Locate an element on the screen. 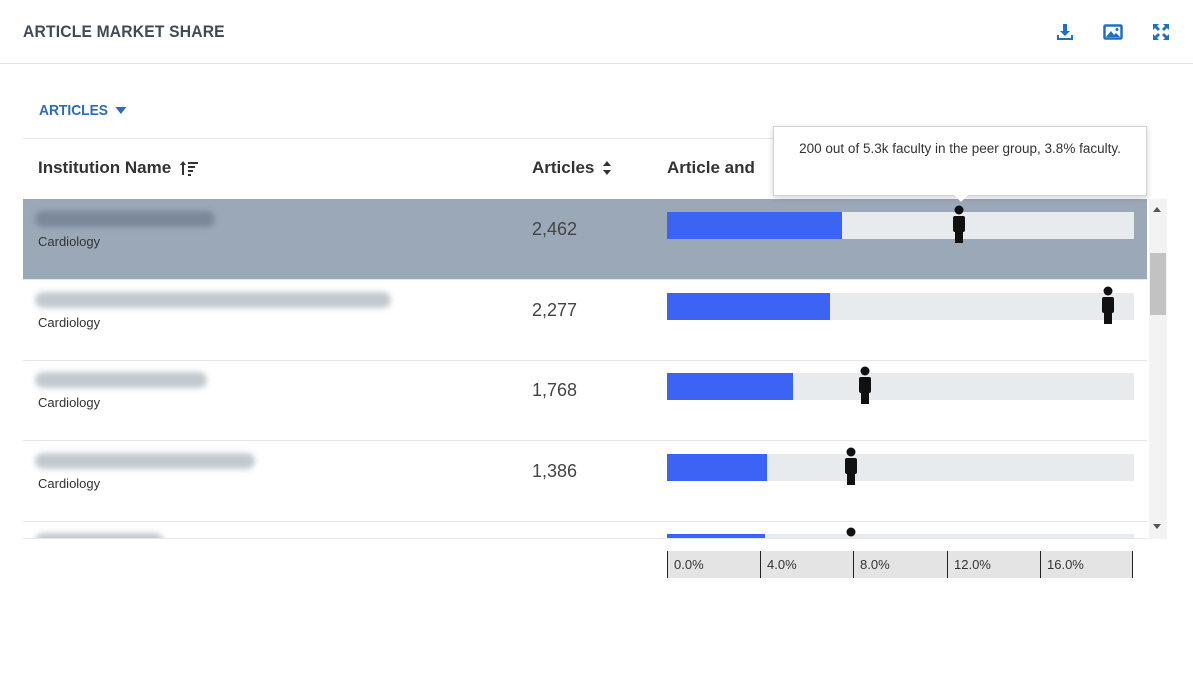  table-row: Cardiology 1,768 is located at coordinates (585, 400).